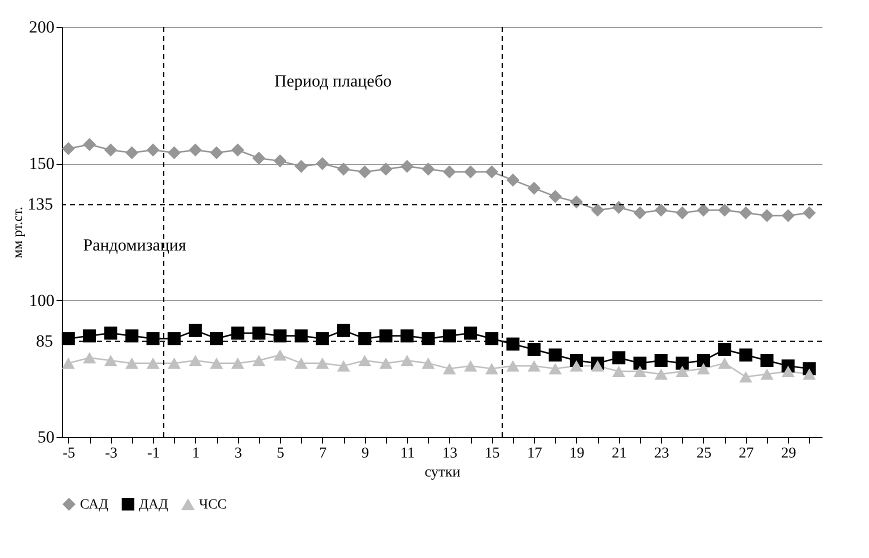  I want to click on x-tick-label: 25, so click(704, 454).